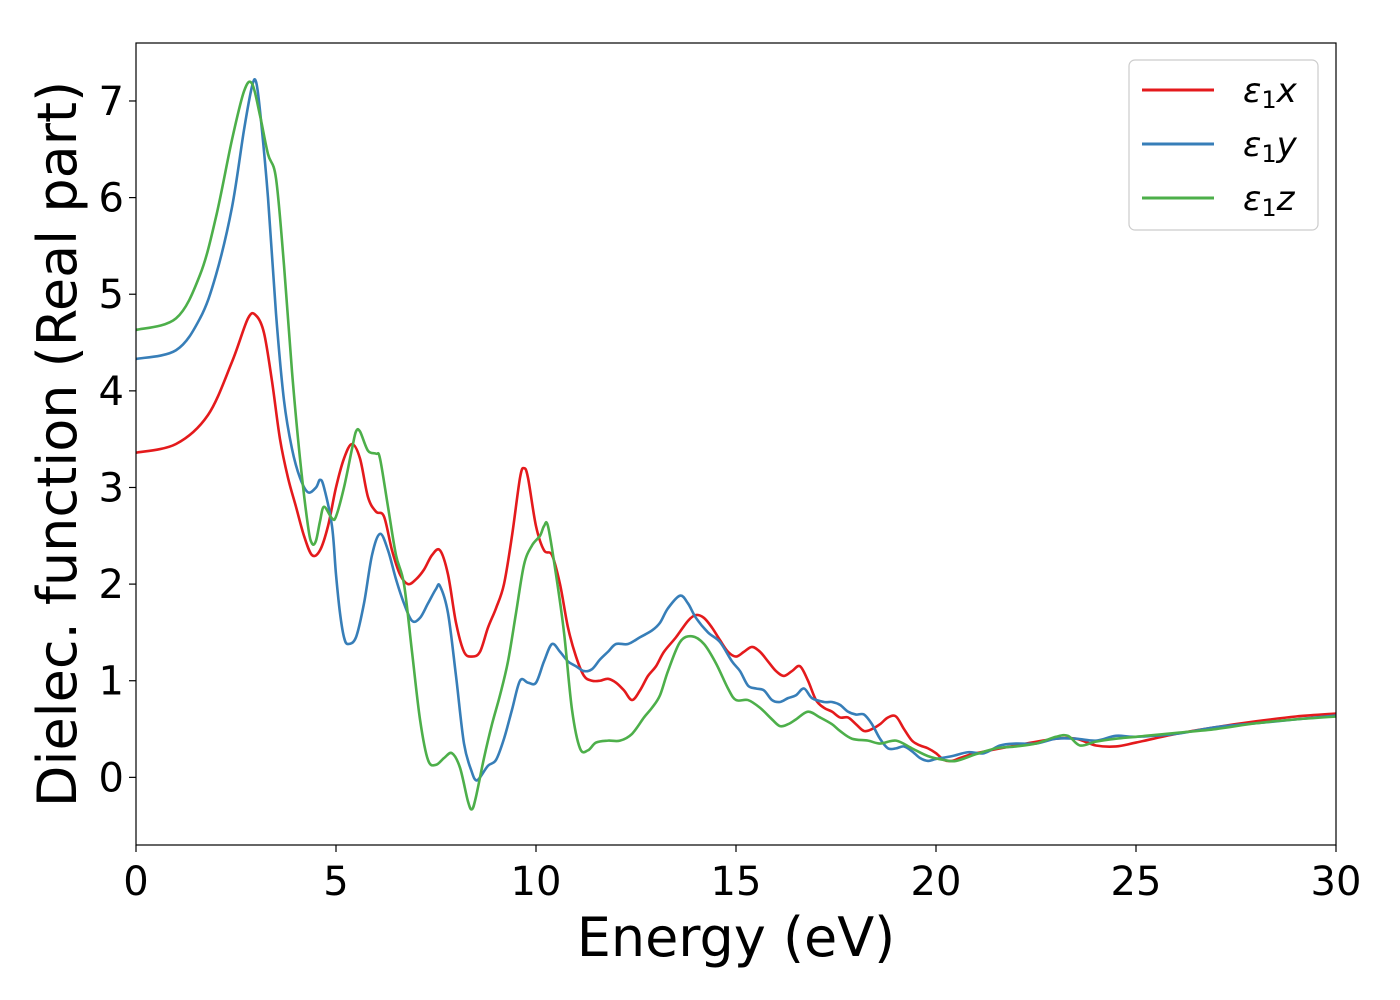  What do you see at coordinates (111, 295) in the screenshot?
I see `y-tick-label: 5` at bounding box center [111, 295].